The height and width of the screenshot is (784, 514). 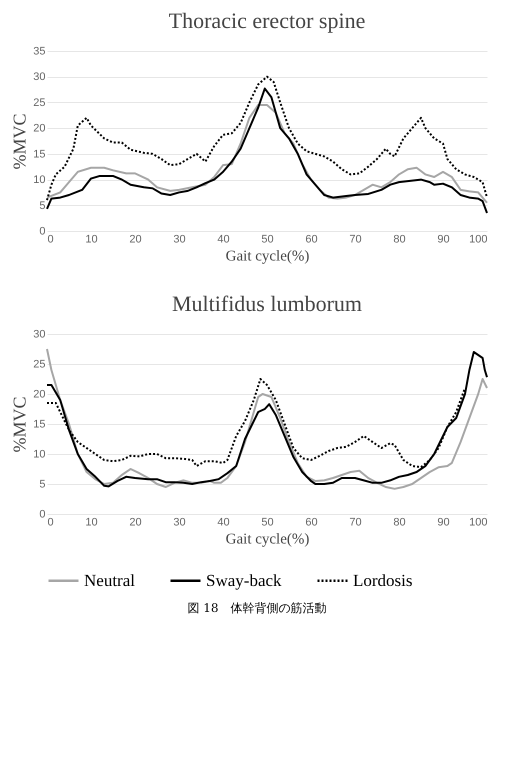 What do you see at coordinates (382, 580) in the screenshot?
I see `legend-label: Lordosis` at bounding box center [382, 580].